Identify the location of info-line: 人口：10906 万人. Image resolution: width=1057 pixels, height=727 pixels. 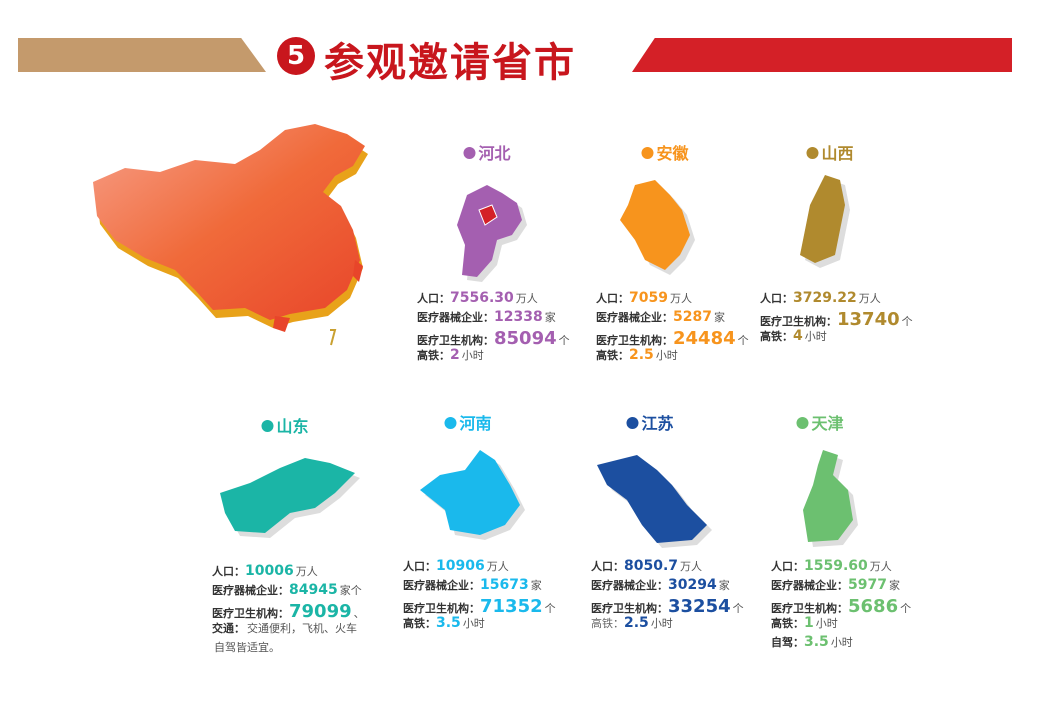
(479, 567).